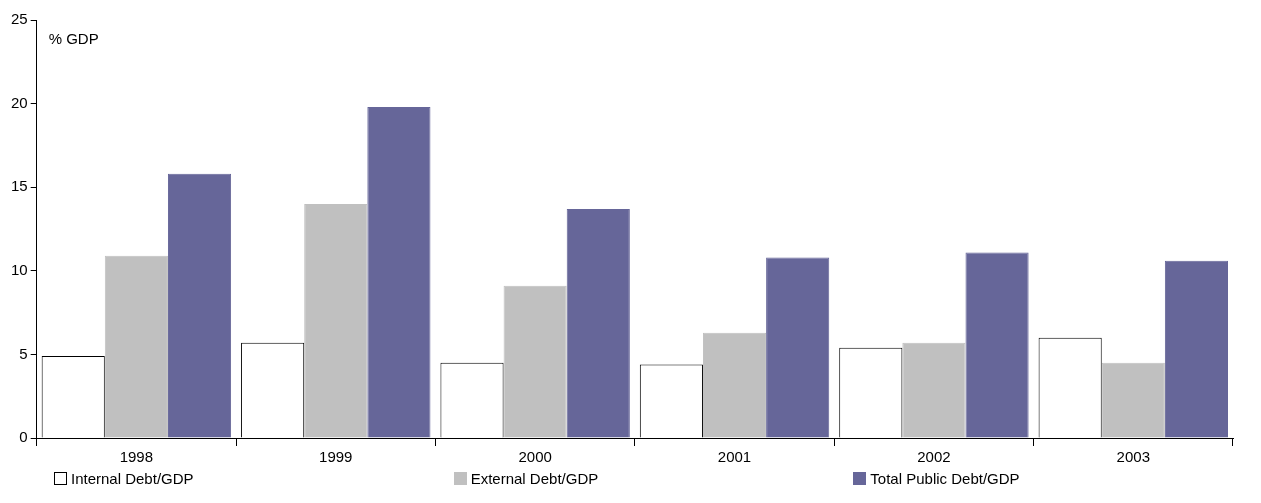 This screenshot has width=1261, height=503. What do you see at coordinates (934, 457) in the screenshot?
I see `x-tick-label: 2002` at bounding box center [934, 457].